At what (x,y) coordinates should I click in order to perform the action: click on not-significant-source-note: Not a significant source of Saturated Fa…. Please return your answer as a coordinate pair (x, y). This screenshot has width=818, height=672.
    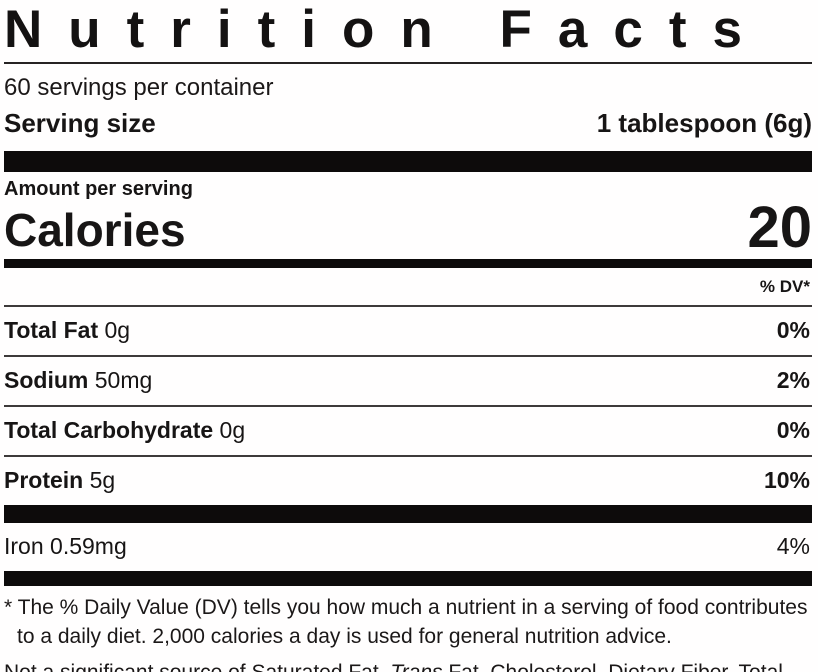
    Looking at the image, I should click on (408, 665).